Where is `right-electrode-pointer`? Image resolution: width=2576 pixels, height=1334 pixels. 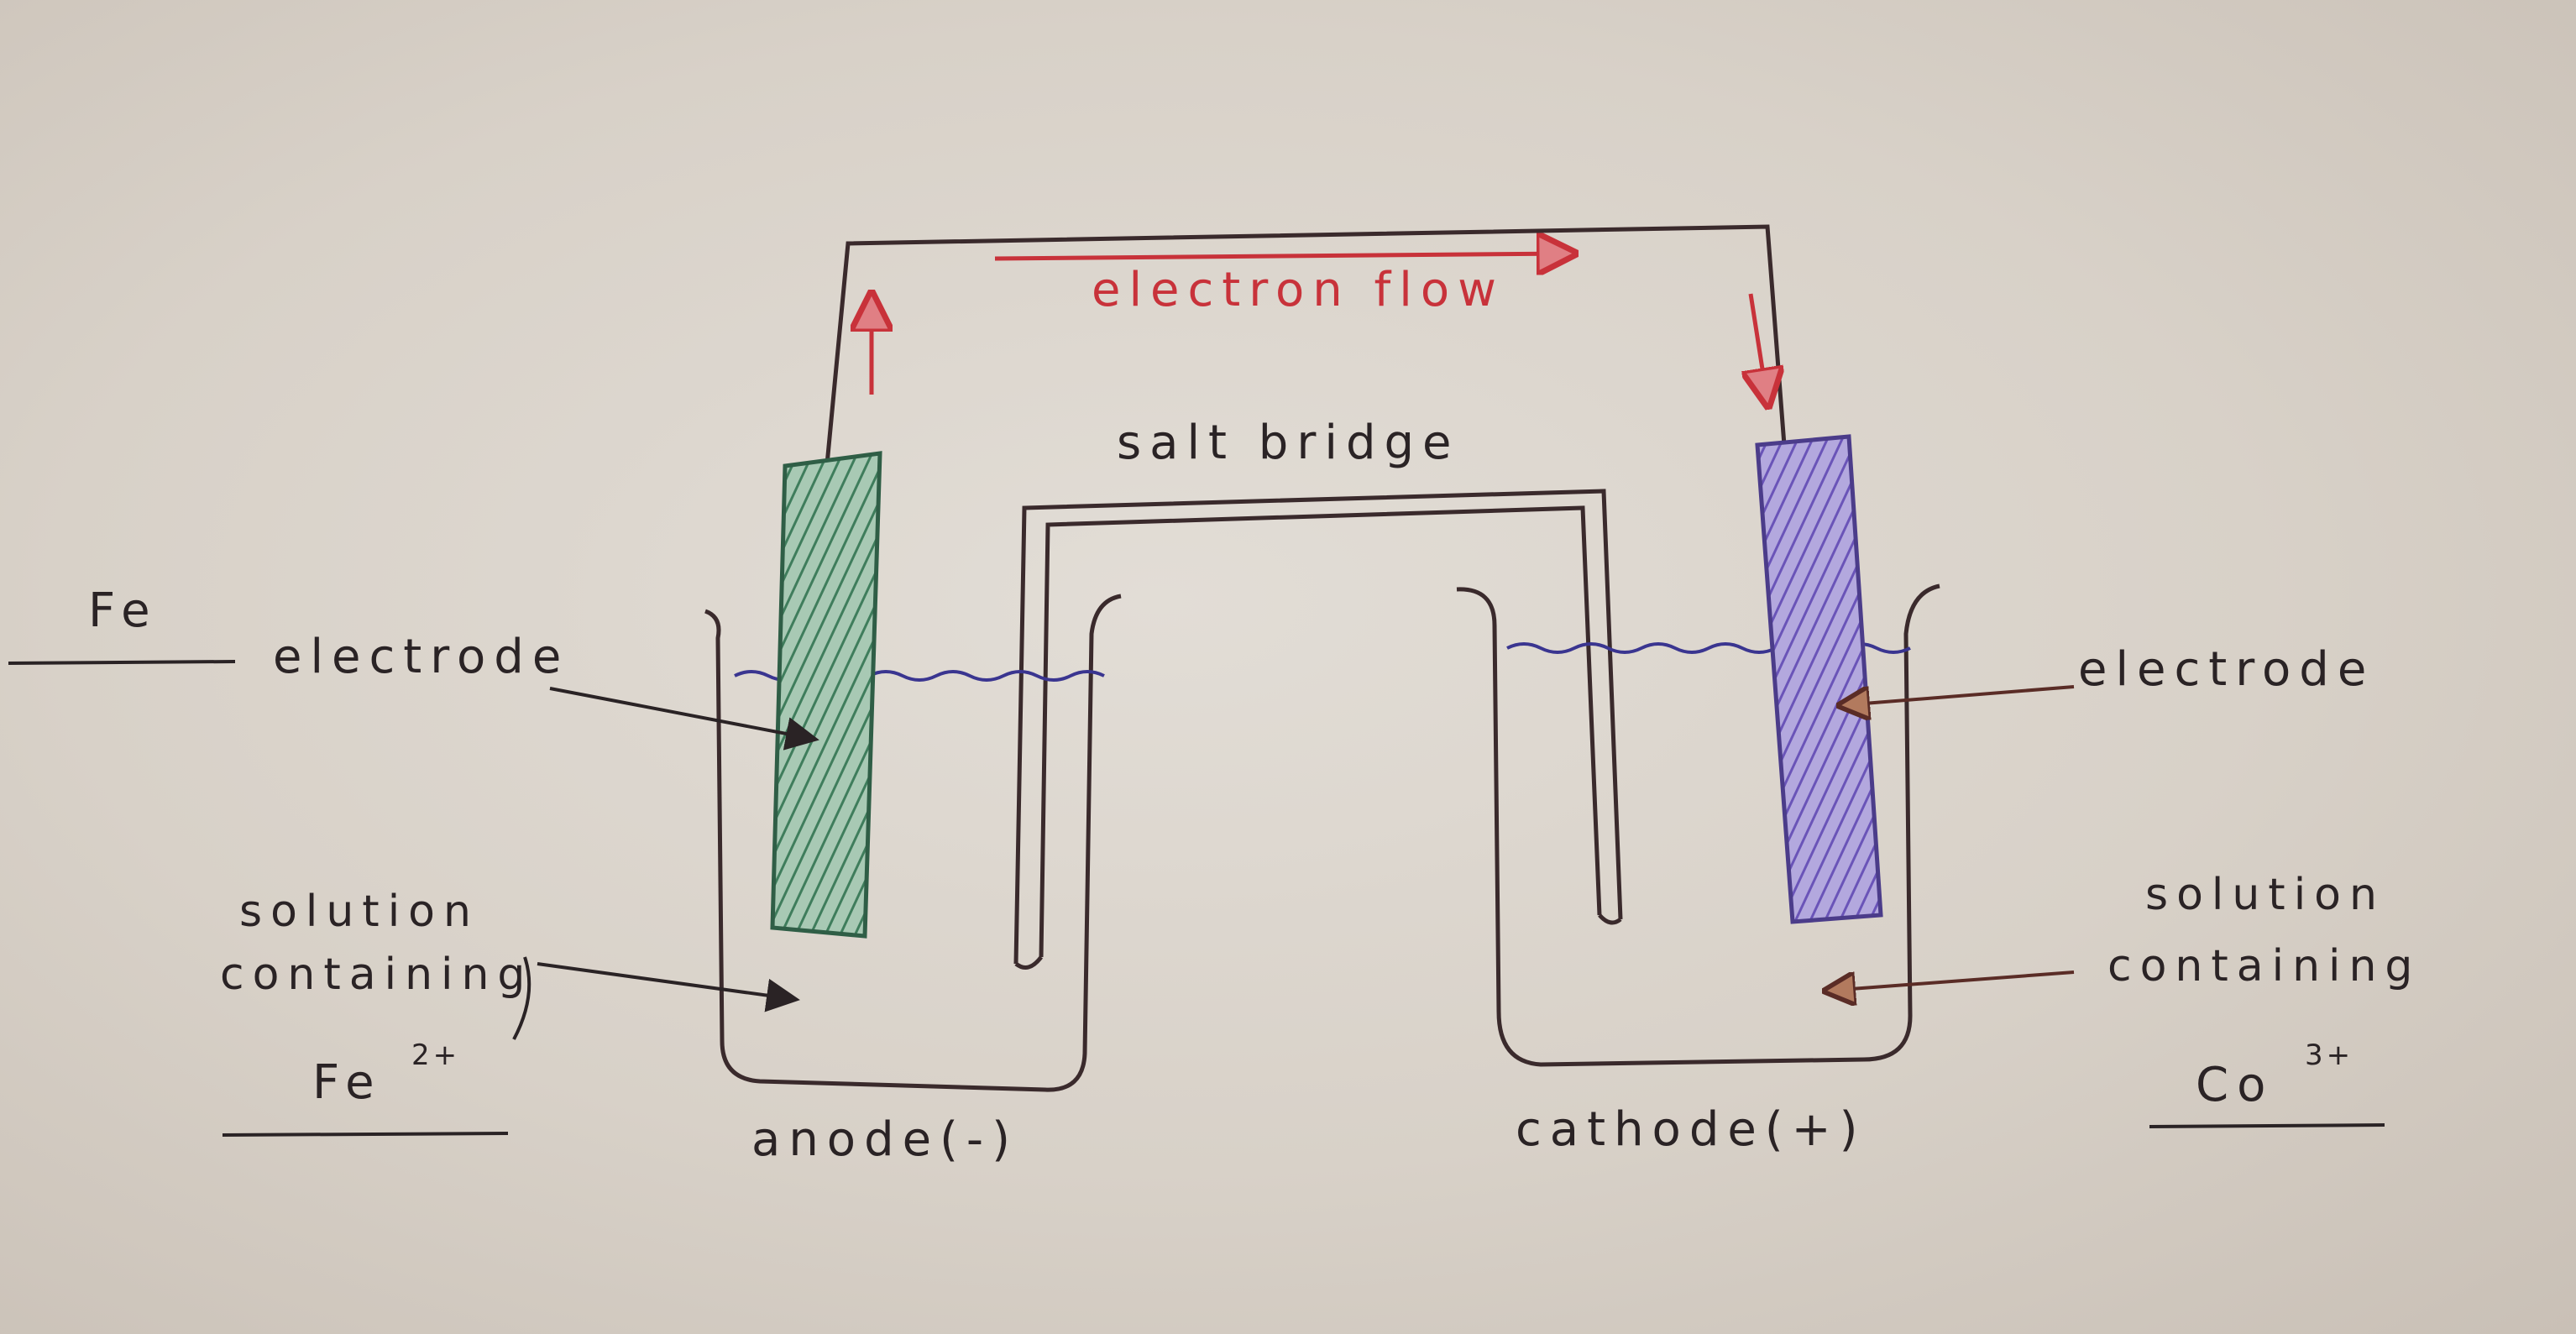
right-electrode-pointer is located at coordinates (1959, 695).